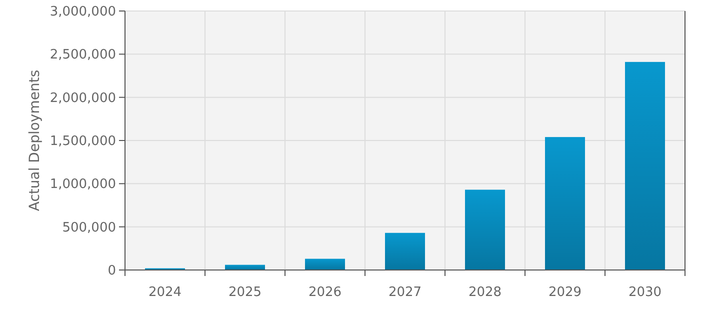 The width and height of the screenshot is (716, 326). What do you see at coordinates (325, 292) in the screenshot?
I see `x-tick-label: 2026` at bounding box center [325, 292].